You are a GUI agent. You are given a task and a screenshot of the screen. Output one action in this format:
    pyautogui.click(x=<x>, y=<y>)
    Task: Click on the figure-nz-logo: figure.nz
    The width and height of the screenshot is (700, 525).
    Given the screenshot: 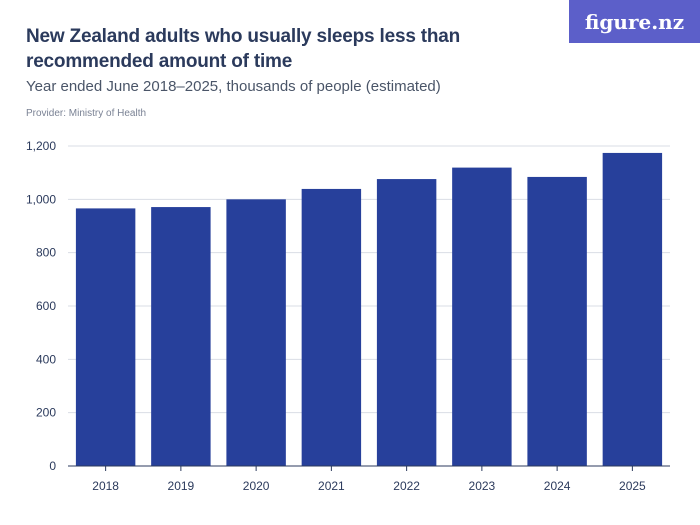 What is the action you would take?
    pyautogui.click(x=634, y=21)
    